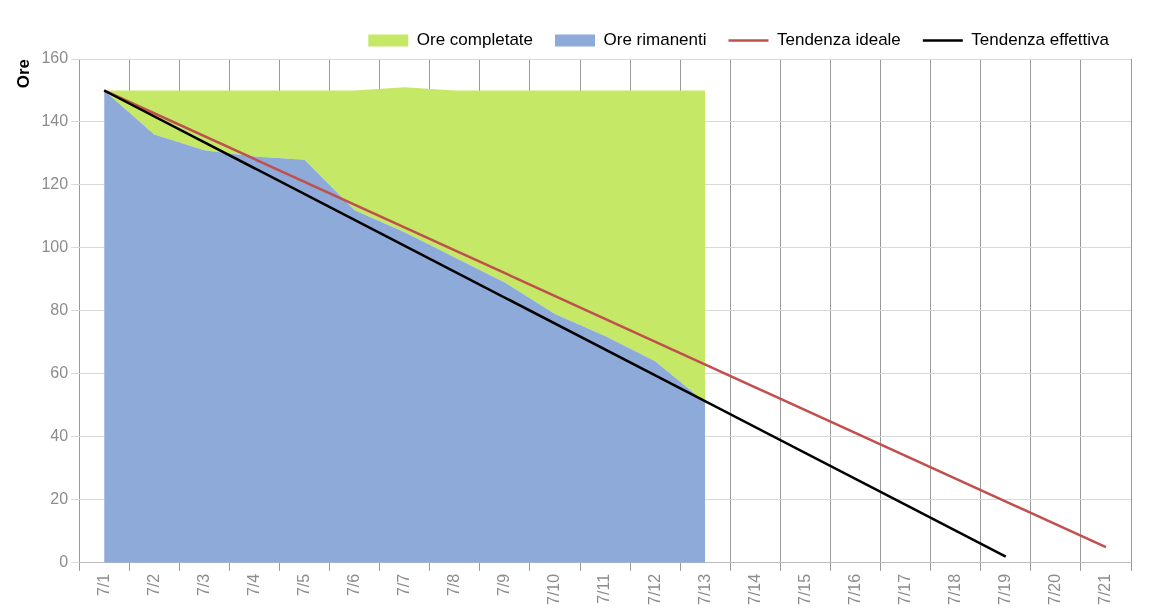 This screenshot has height=613, width=1151. I want to click on x-tick-label: 7/11, so click(604, 588).